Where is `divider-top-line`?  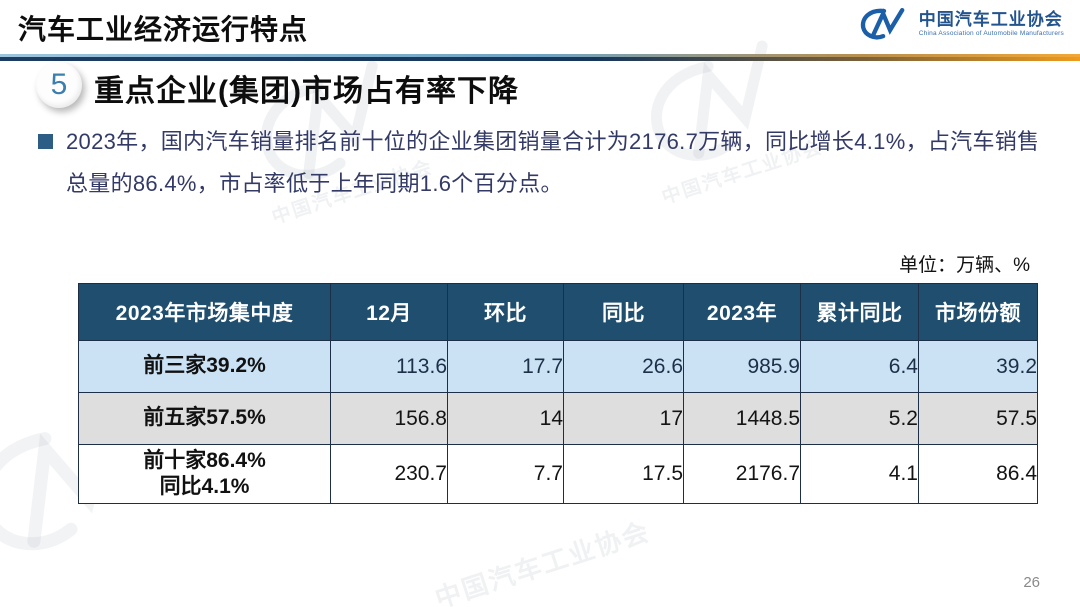 divider-top-line is located at coordinates (540, 55).